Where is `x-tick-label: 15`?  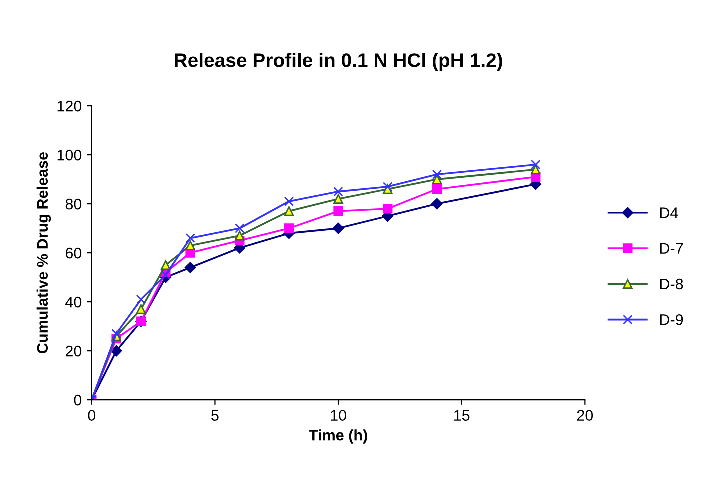 x-tick-label: 15 is located at coordinates (462, 416).